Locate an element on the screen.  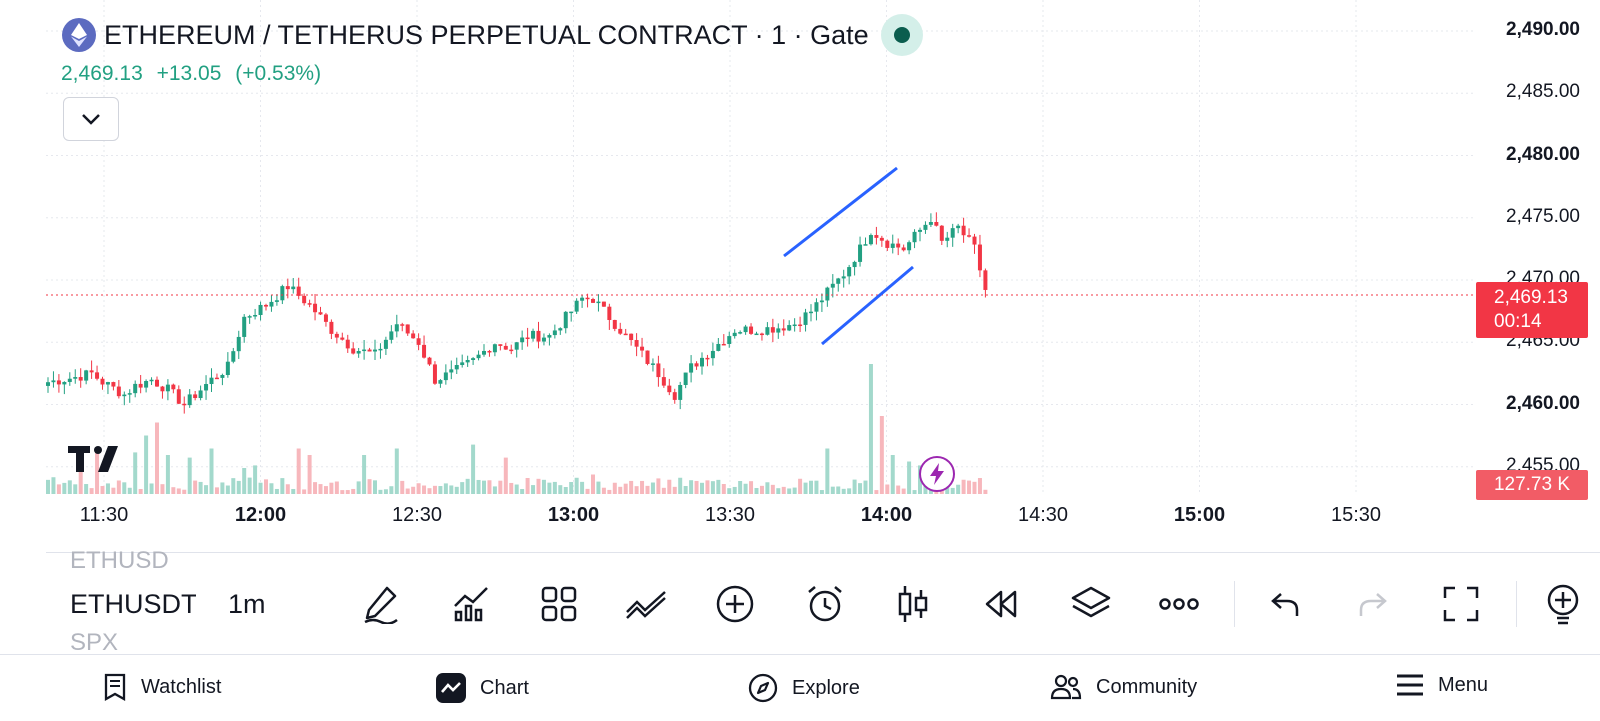
nav-community: Community is located at coordinates (1123, 687).